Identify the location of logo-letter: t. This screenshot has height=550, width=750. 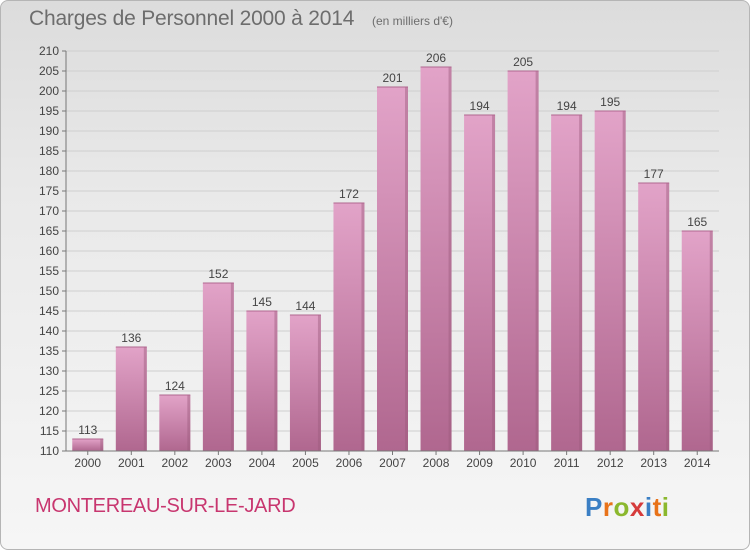
(657, 507).